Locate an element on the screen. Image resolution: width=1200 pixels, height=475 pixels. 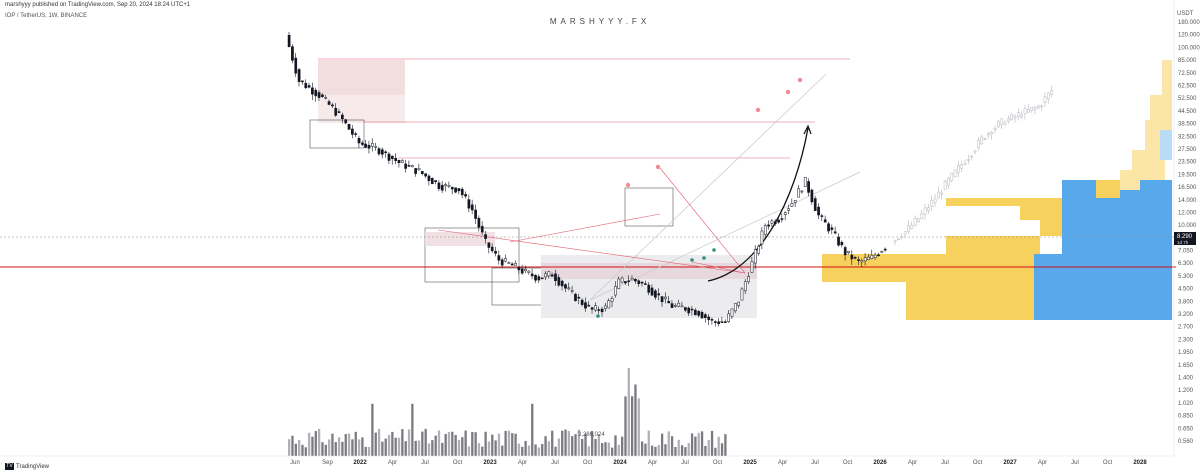
price-tick: 5.300 is located at coordinates (1186, 277).